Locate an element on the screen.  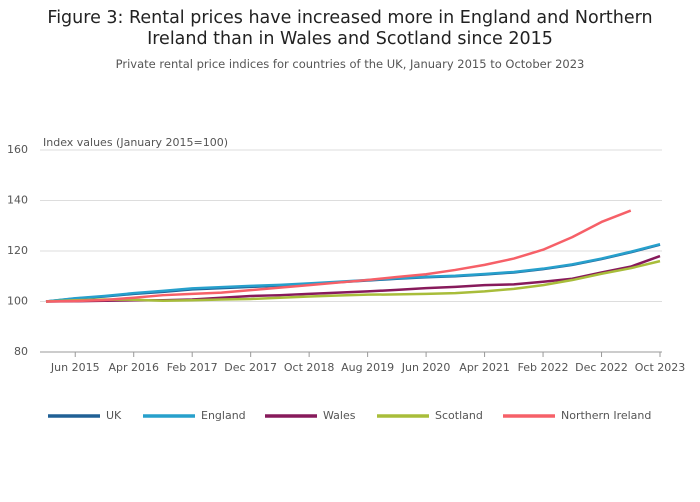
x-tick-label: Apr 2016 is located at coordinates (133, 367).